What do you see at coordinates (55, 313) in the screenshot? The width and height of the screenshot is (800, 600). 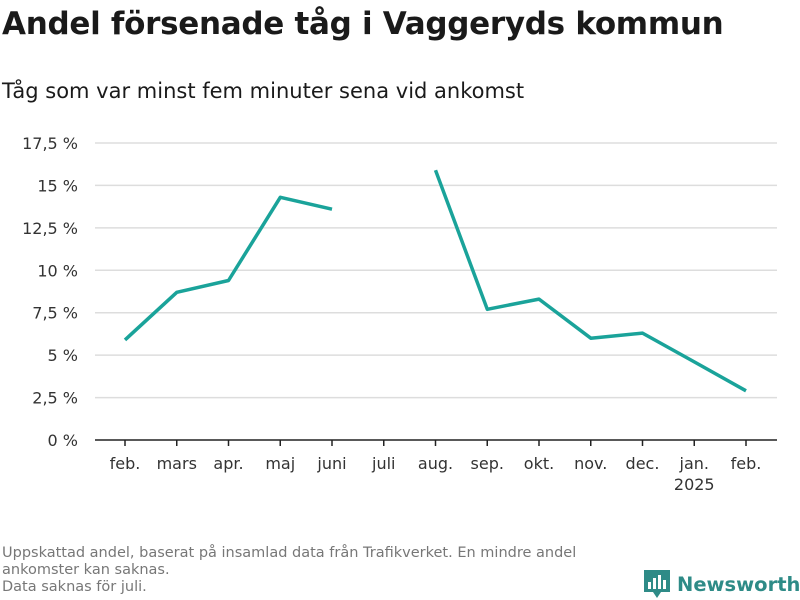 I see `y-tick-label: 7,5 %` at bounding box center [55, 313].